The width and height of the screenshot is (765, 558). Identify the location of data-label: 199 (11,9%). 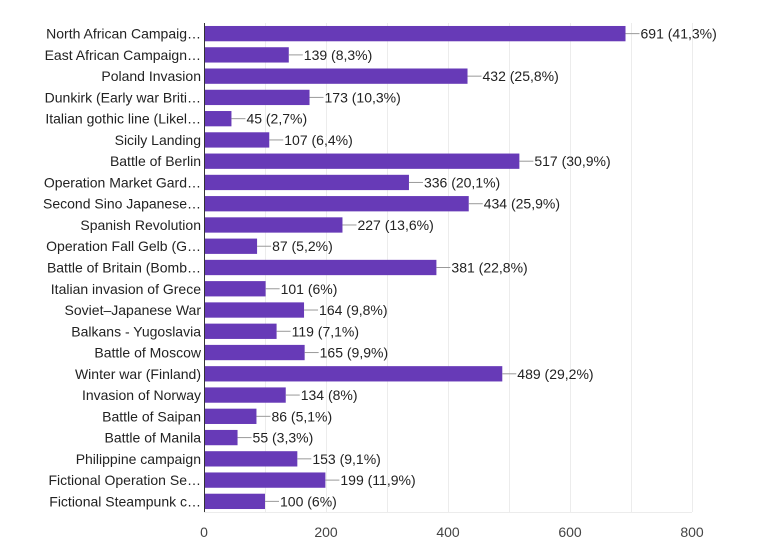
(377, 480).